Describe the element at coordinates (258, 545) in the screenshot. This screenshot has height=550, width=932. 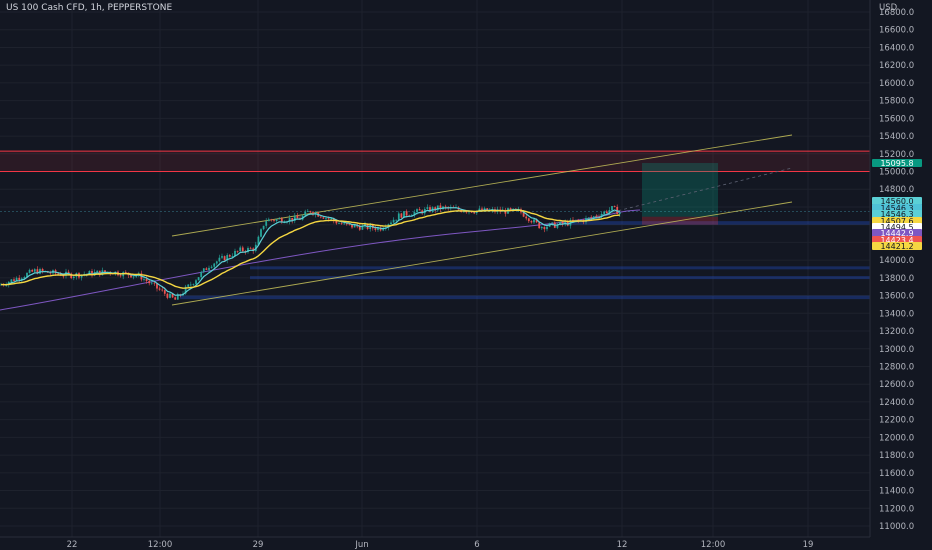
I see `time-tick-label: 29` at that location.